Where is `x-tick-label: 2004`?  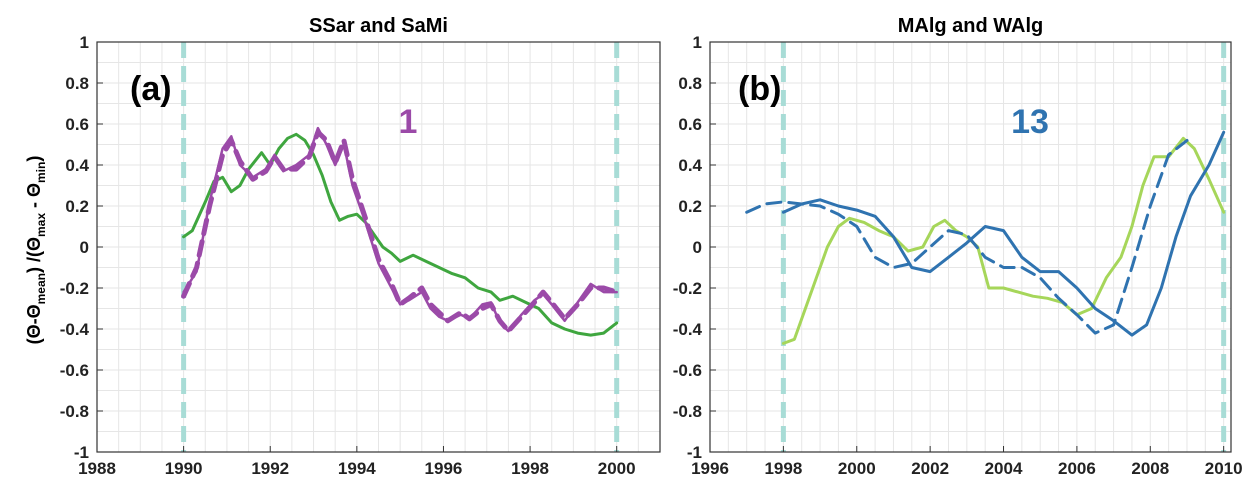
x-tick-label: 2004 is located at coordinates (1004, 468).